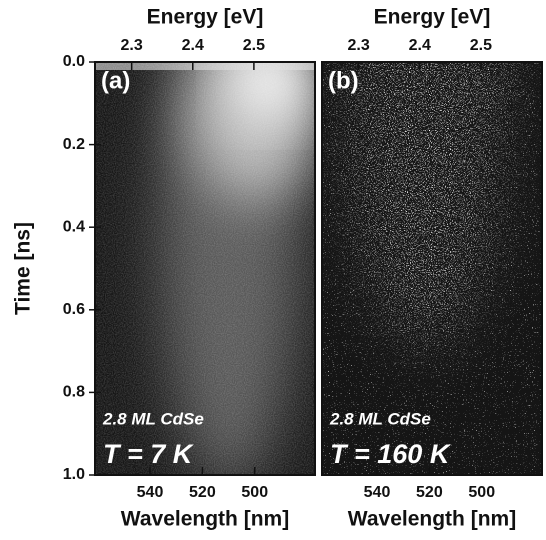 The width and height of the screenshot is (546, 540). What do you see at coordinates (391, 454) in the screenshot?
I see `annotation: T = 160 K` at bounding box center [391, 454].